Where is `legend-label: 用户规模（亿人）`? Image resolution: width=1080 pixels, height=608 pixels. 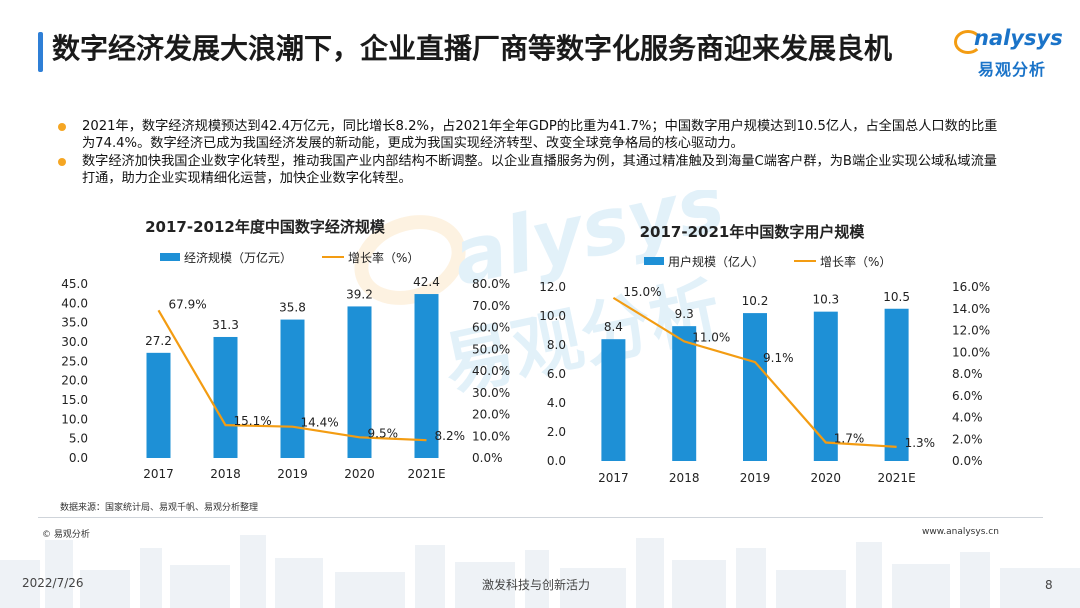 legend-label: 用户规模（亿人） is located at coordinates (716, 261).